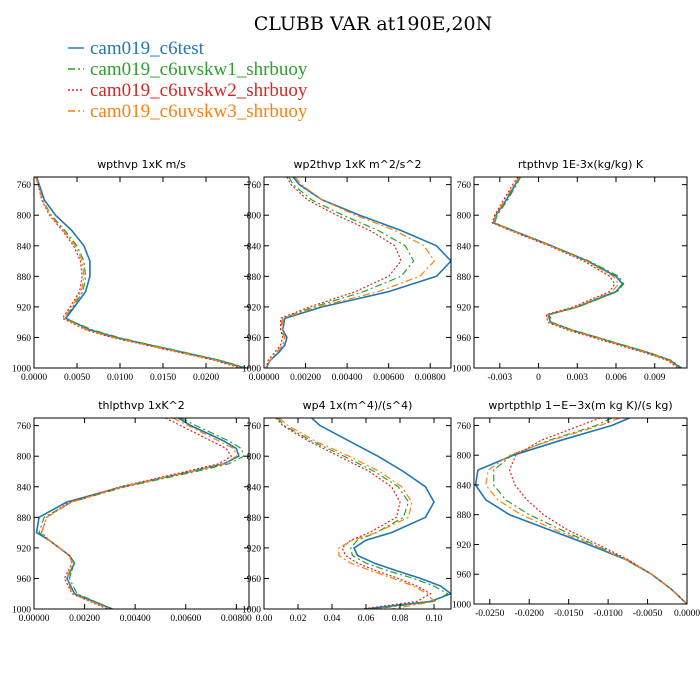 This screenshot has width=700, height=700. What do you see at coordinates (264, 378) in the screenshot?
I see `x-tick-label: 0.00000` at bounding box center [264, 378].